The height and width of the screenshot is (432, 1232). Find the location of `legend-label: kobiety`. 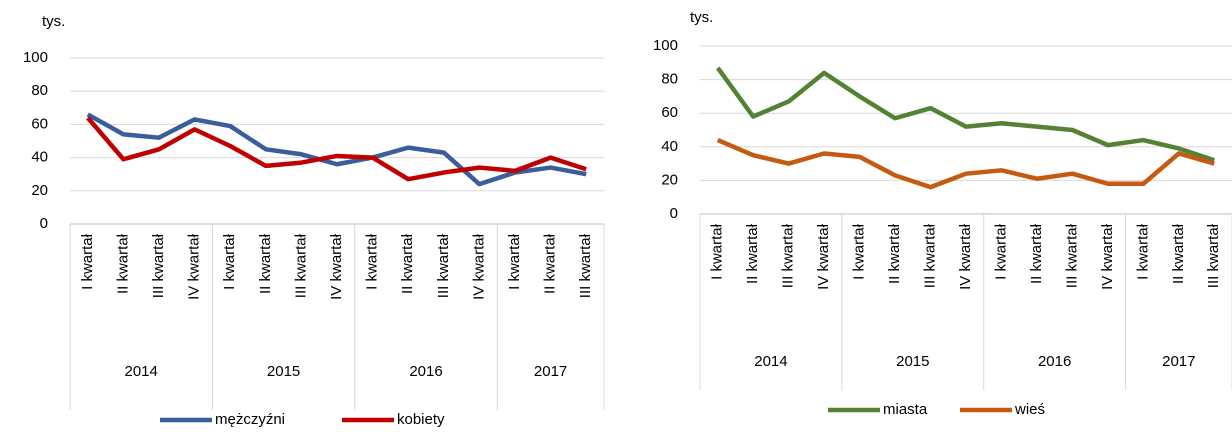

legend-label: kobiety is located at coordinates (421, 419).